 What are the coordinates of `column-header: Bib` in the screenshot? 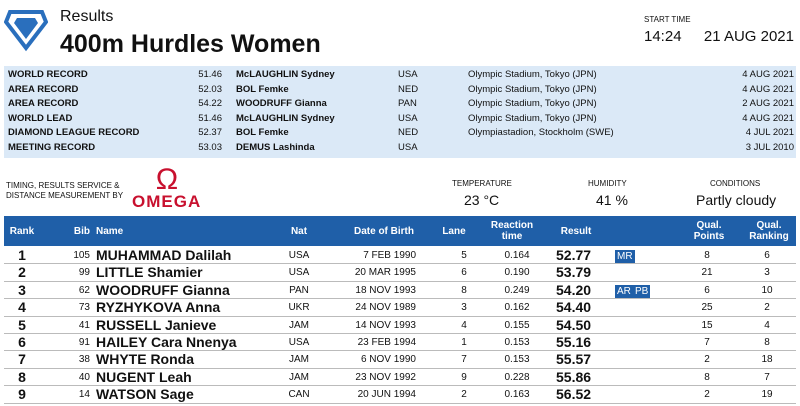 It's located at (81, 231).